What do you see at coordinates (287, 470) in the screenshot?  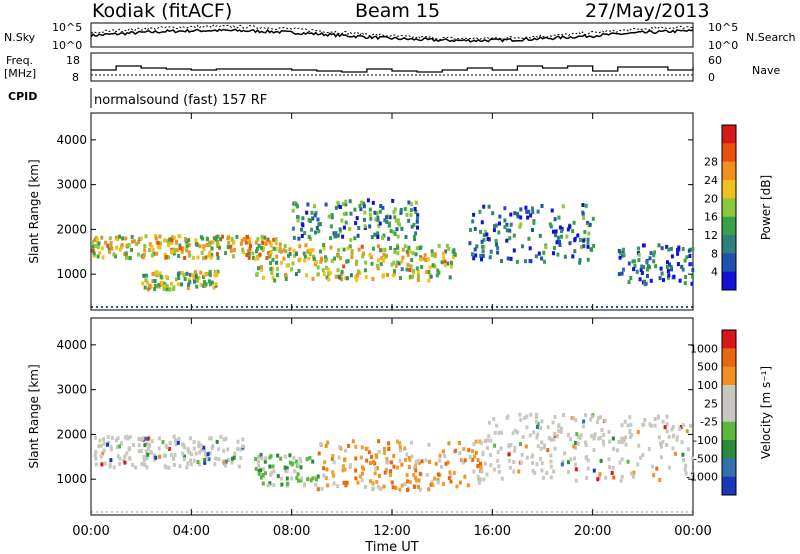 I see `vel-echo-band` at bounding box center [287, 470].